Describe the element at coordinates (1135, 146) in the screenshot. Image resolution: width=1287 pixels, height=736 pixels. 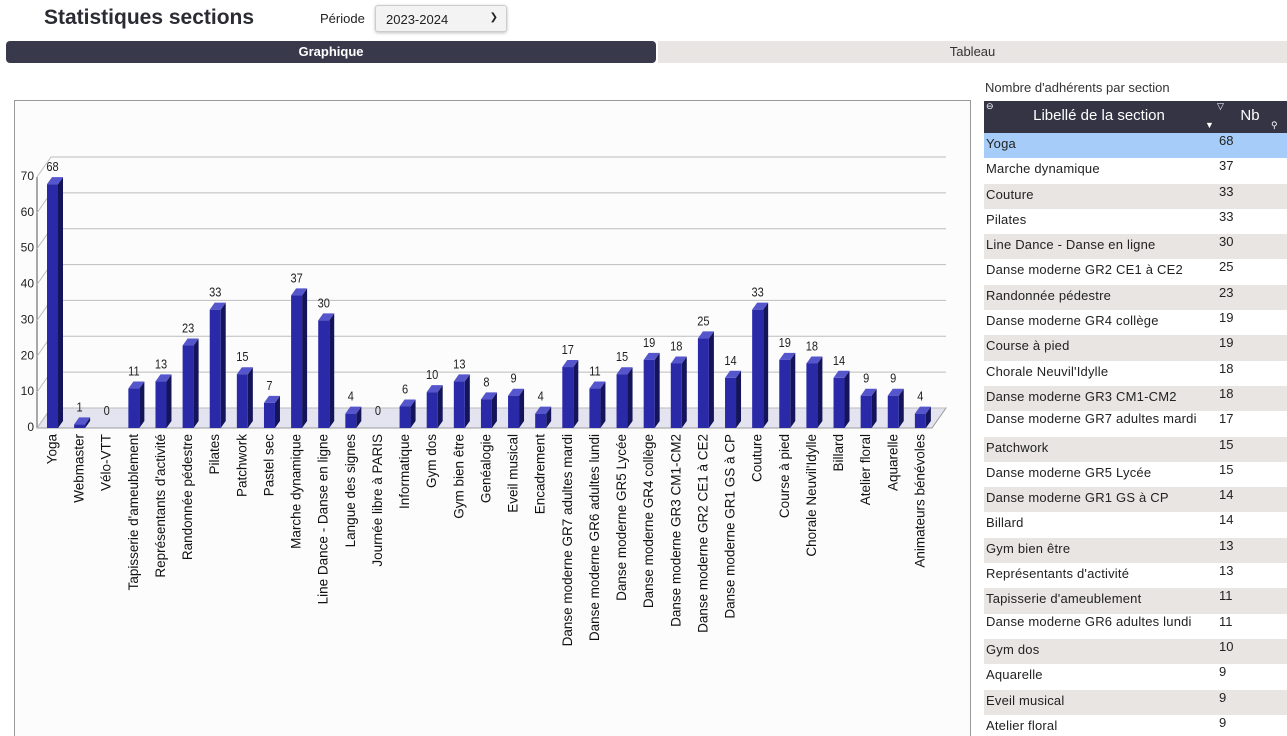
I see `table-row: Yoga 68` at that location.